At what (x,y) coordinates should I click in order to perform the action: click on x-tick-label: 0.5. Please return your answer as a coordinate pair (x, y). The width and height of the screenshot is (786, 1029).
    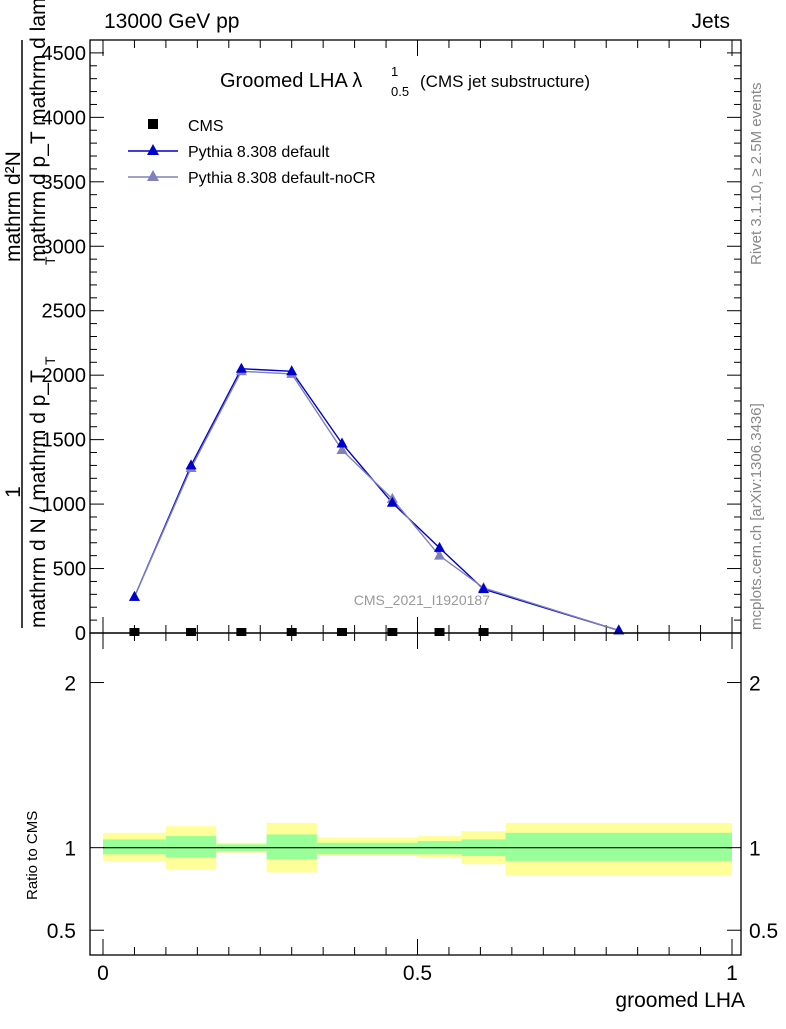
    Looking at the image, I should click on (417, 973).